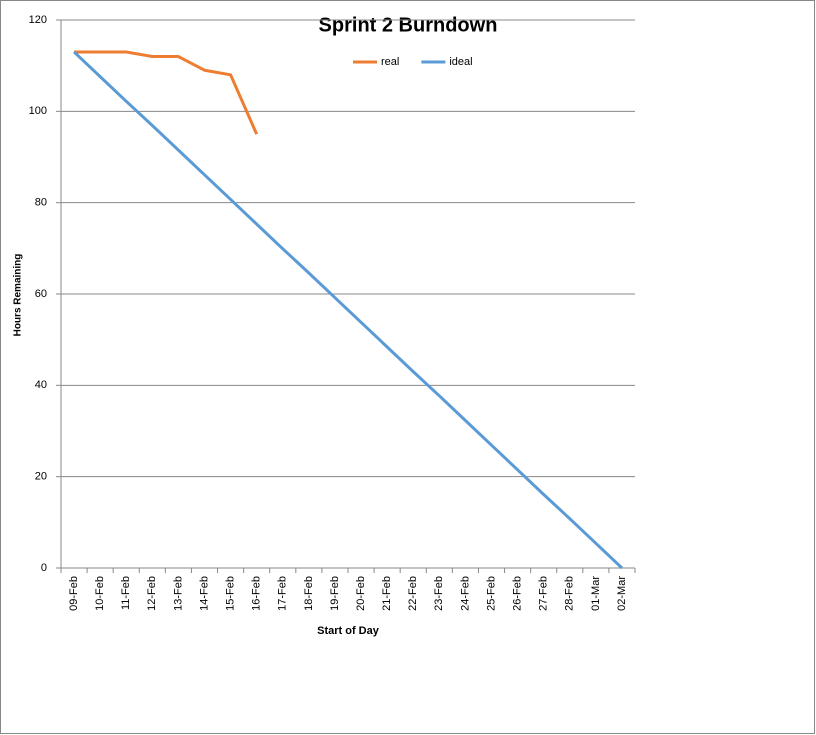 This screenshot has width=816, height=735. Describe the element at coordinates (570, 593) in the screenshot. I see `x-tick-label: 28-Feb` at that location.